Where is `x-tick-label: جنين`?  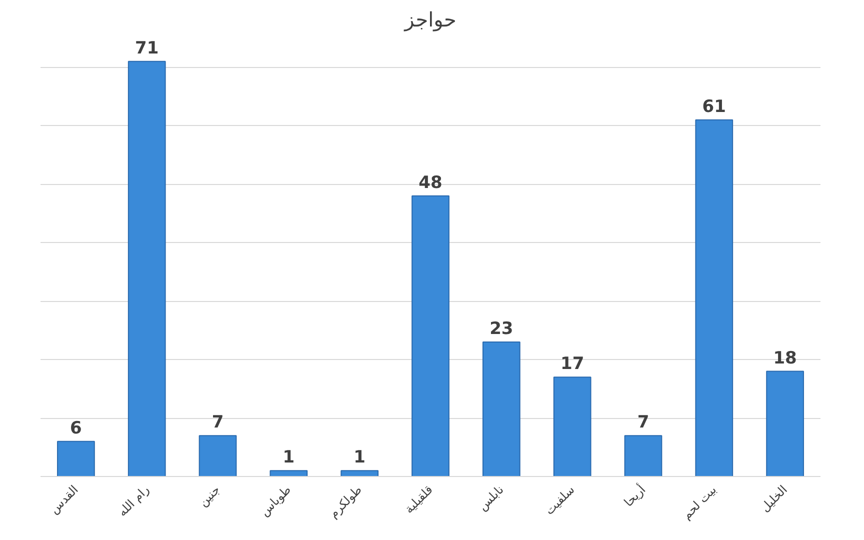 x-tick-label: جنين is located at coordinates (209, 496).